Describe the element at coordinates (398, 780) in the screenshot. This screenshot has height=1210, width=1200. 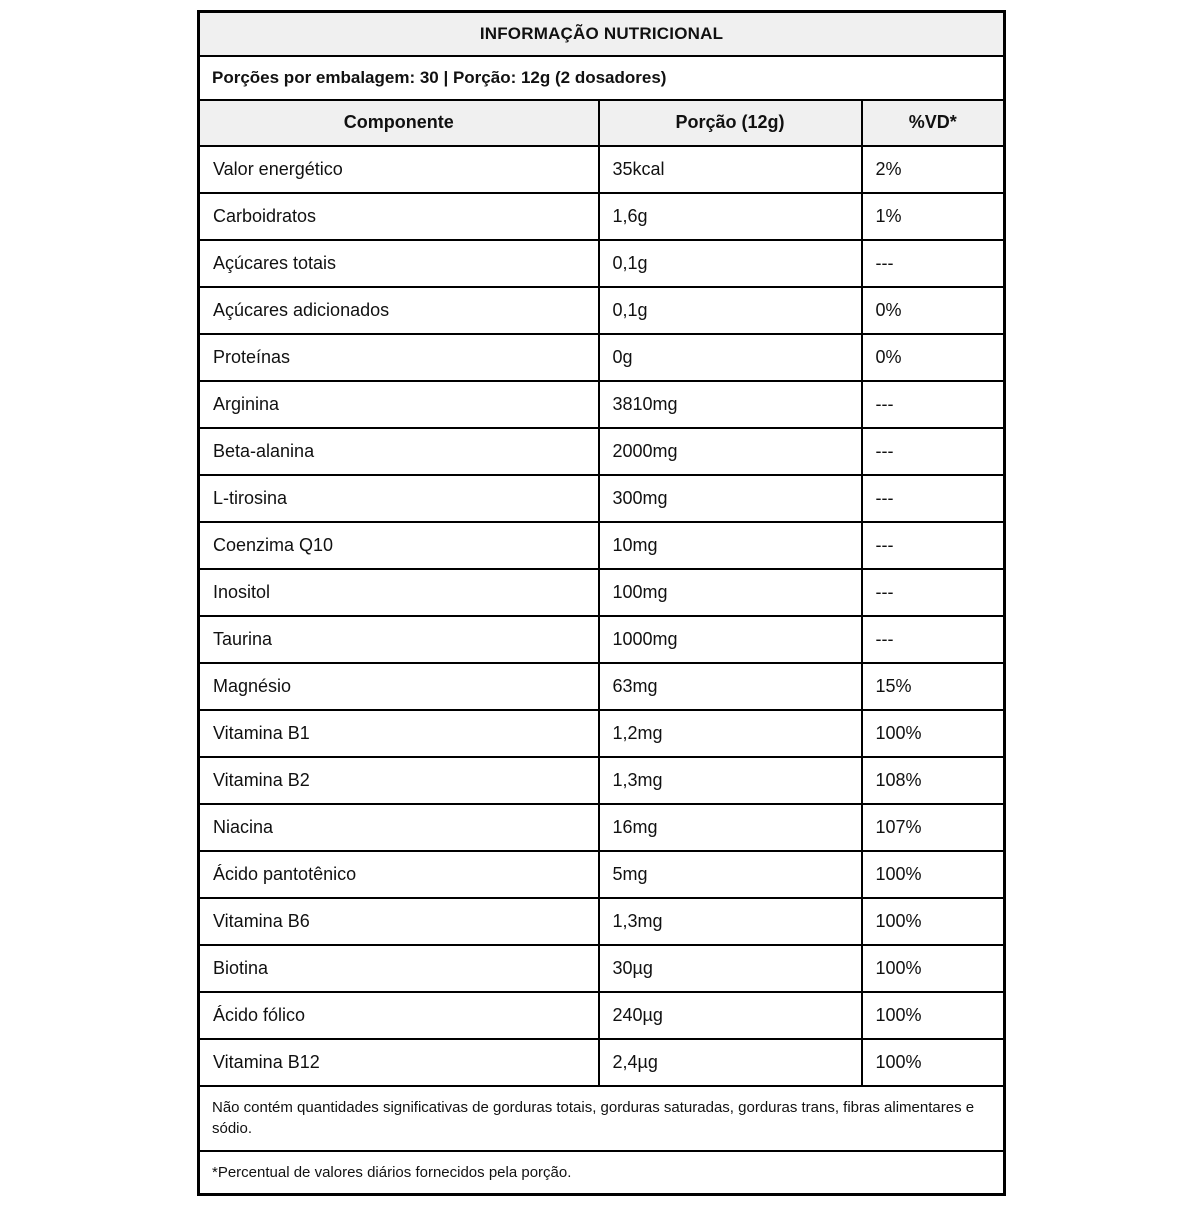
I see `component-cell: Vitamina B2` at that location.